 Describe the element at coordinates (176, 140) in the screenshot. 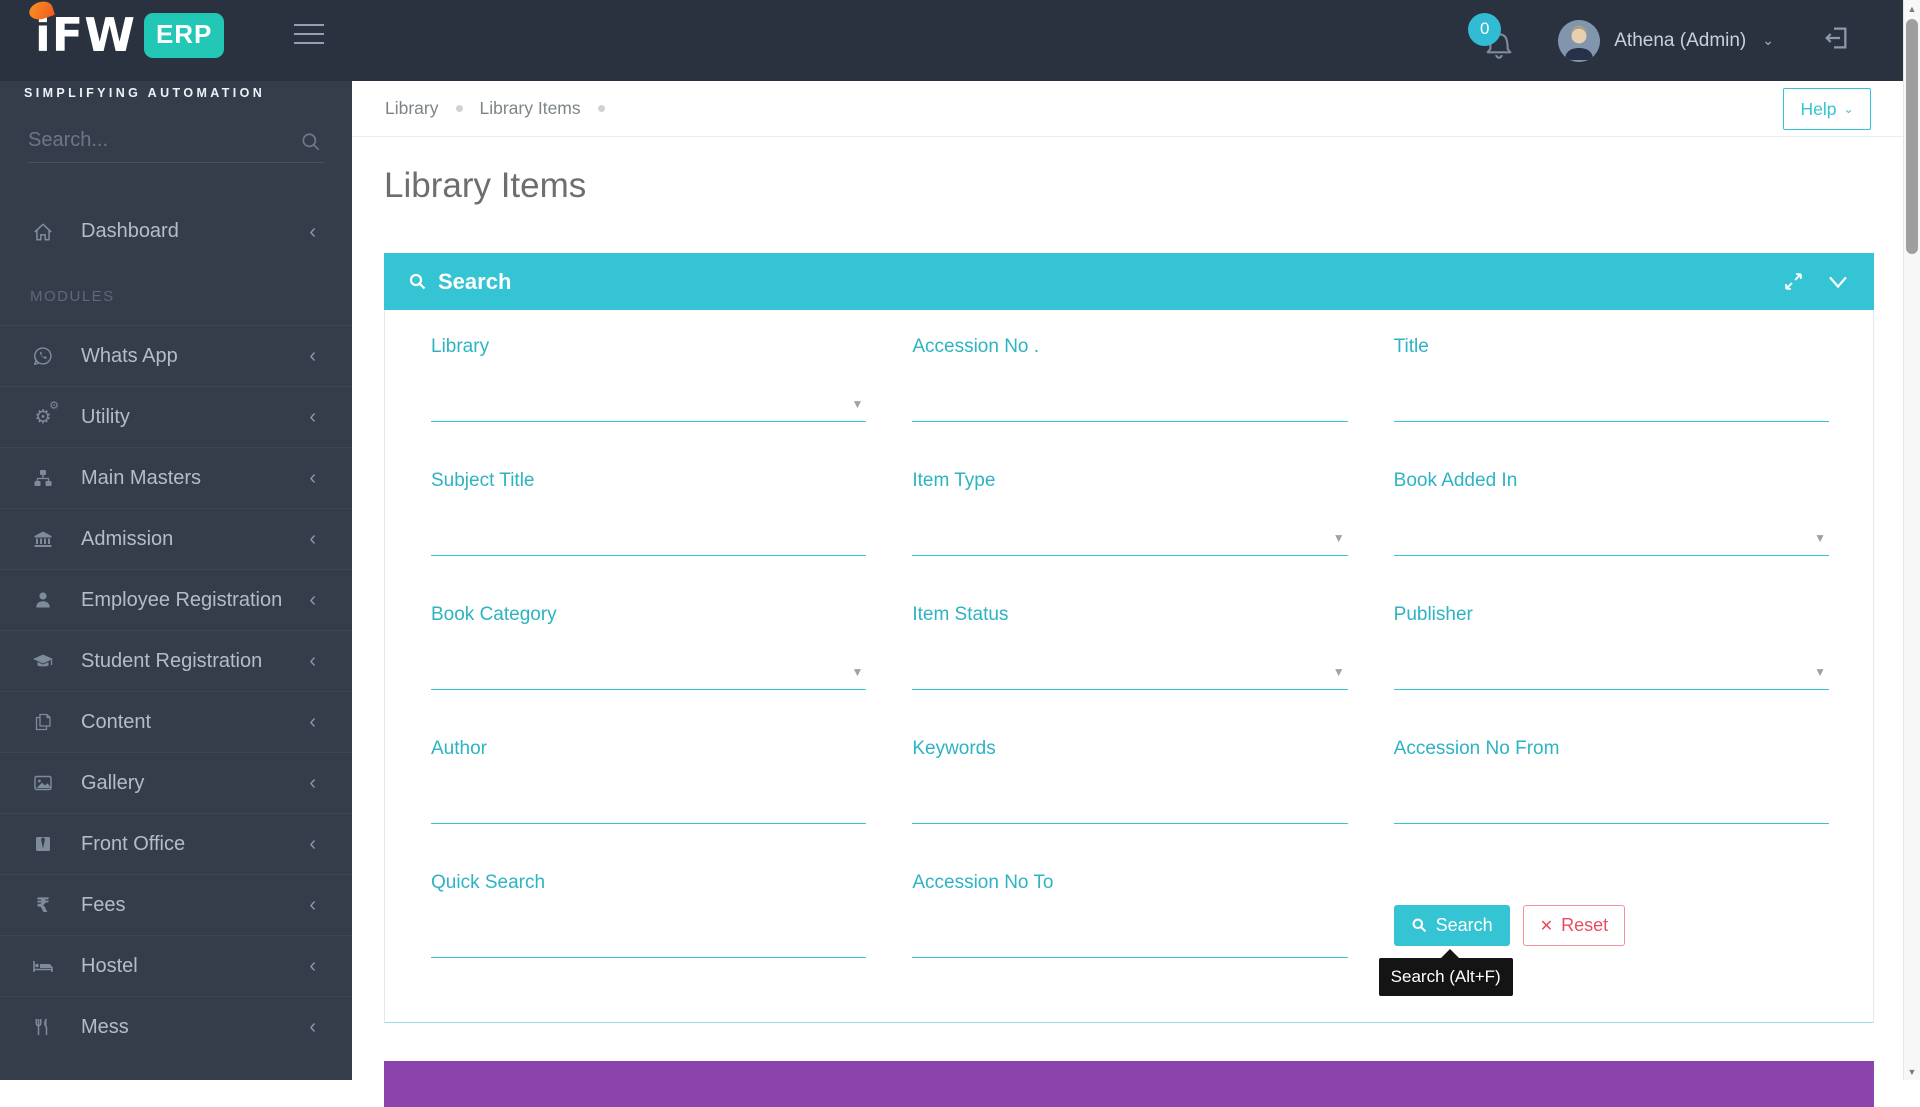

I see `sidebar-search-input` at that location.